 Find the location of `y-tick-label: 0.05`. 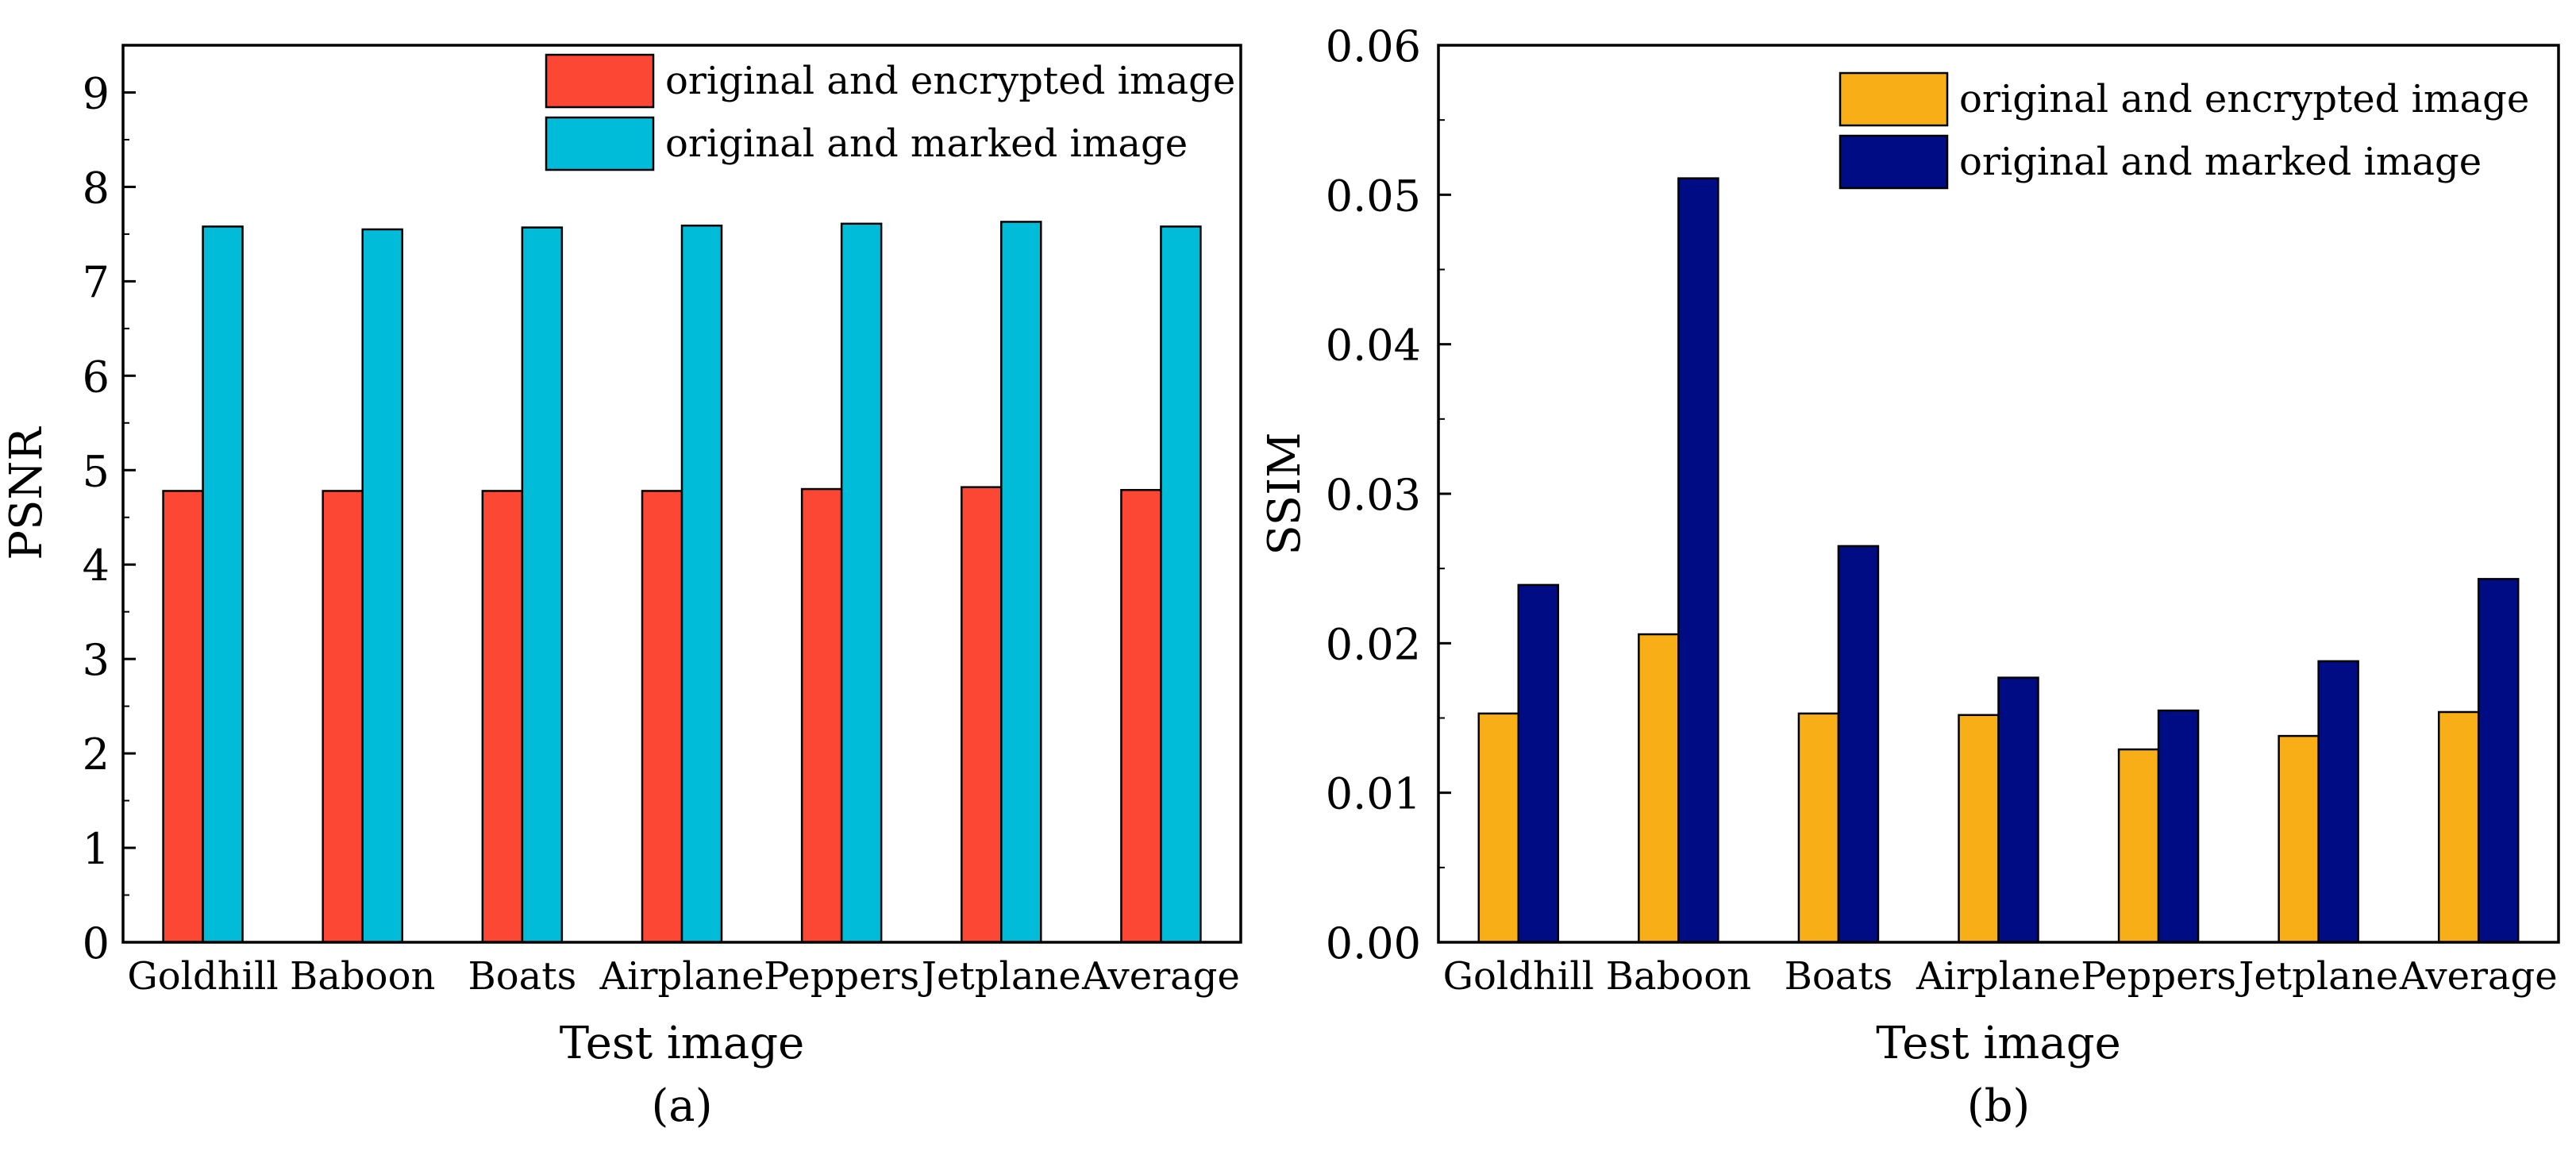

y-tick-label: 0.05 is located at coordinates (1373, 196).